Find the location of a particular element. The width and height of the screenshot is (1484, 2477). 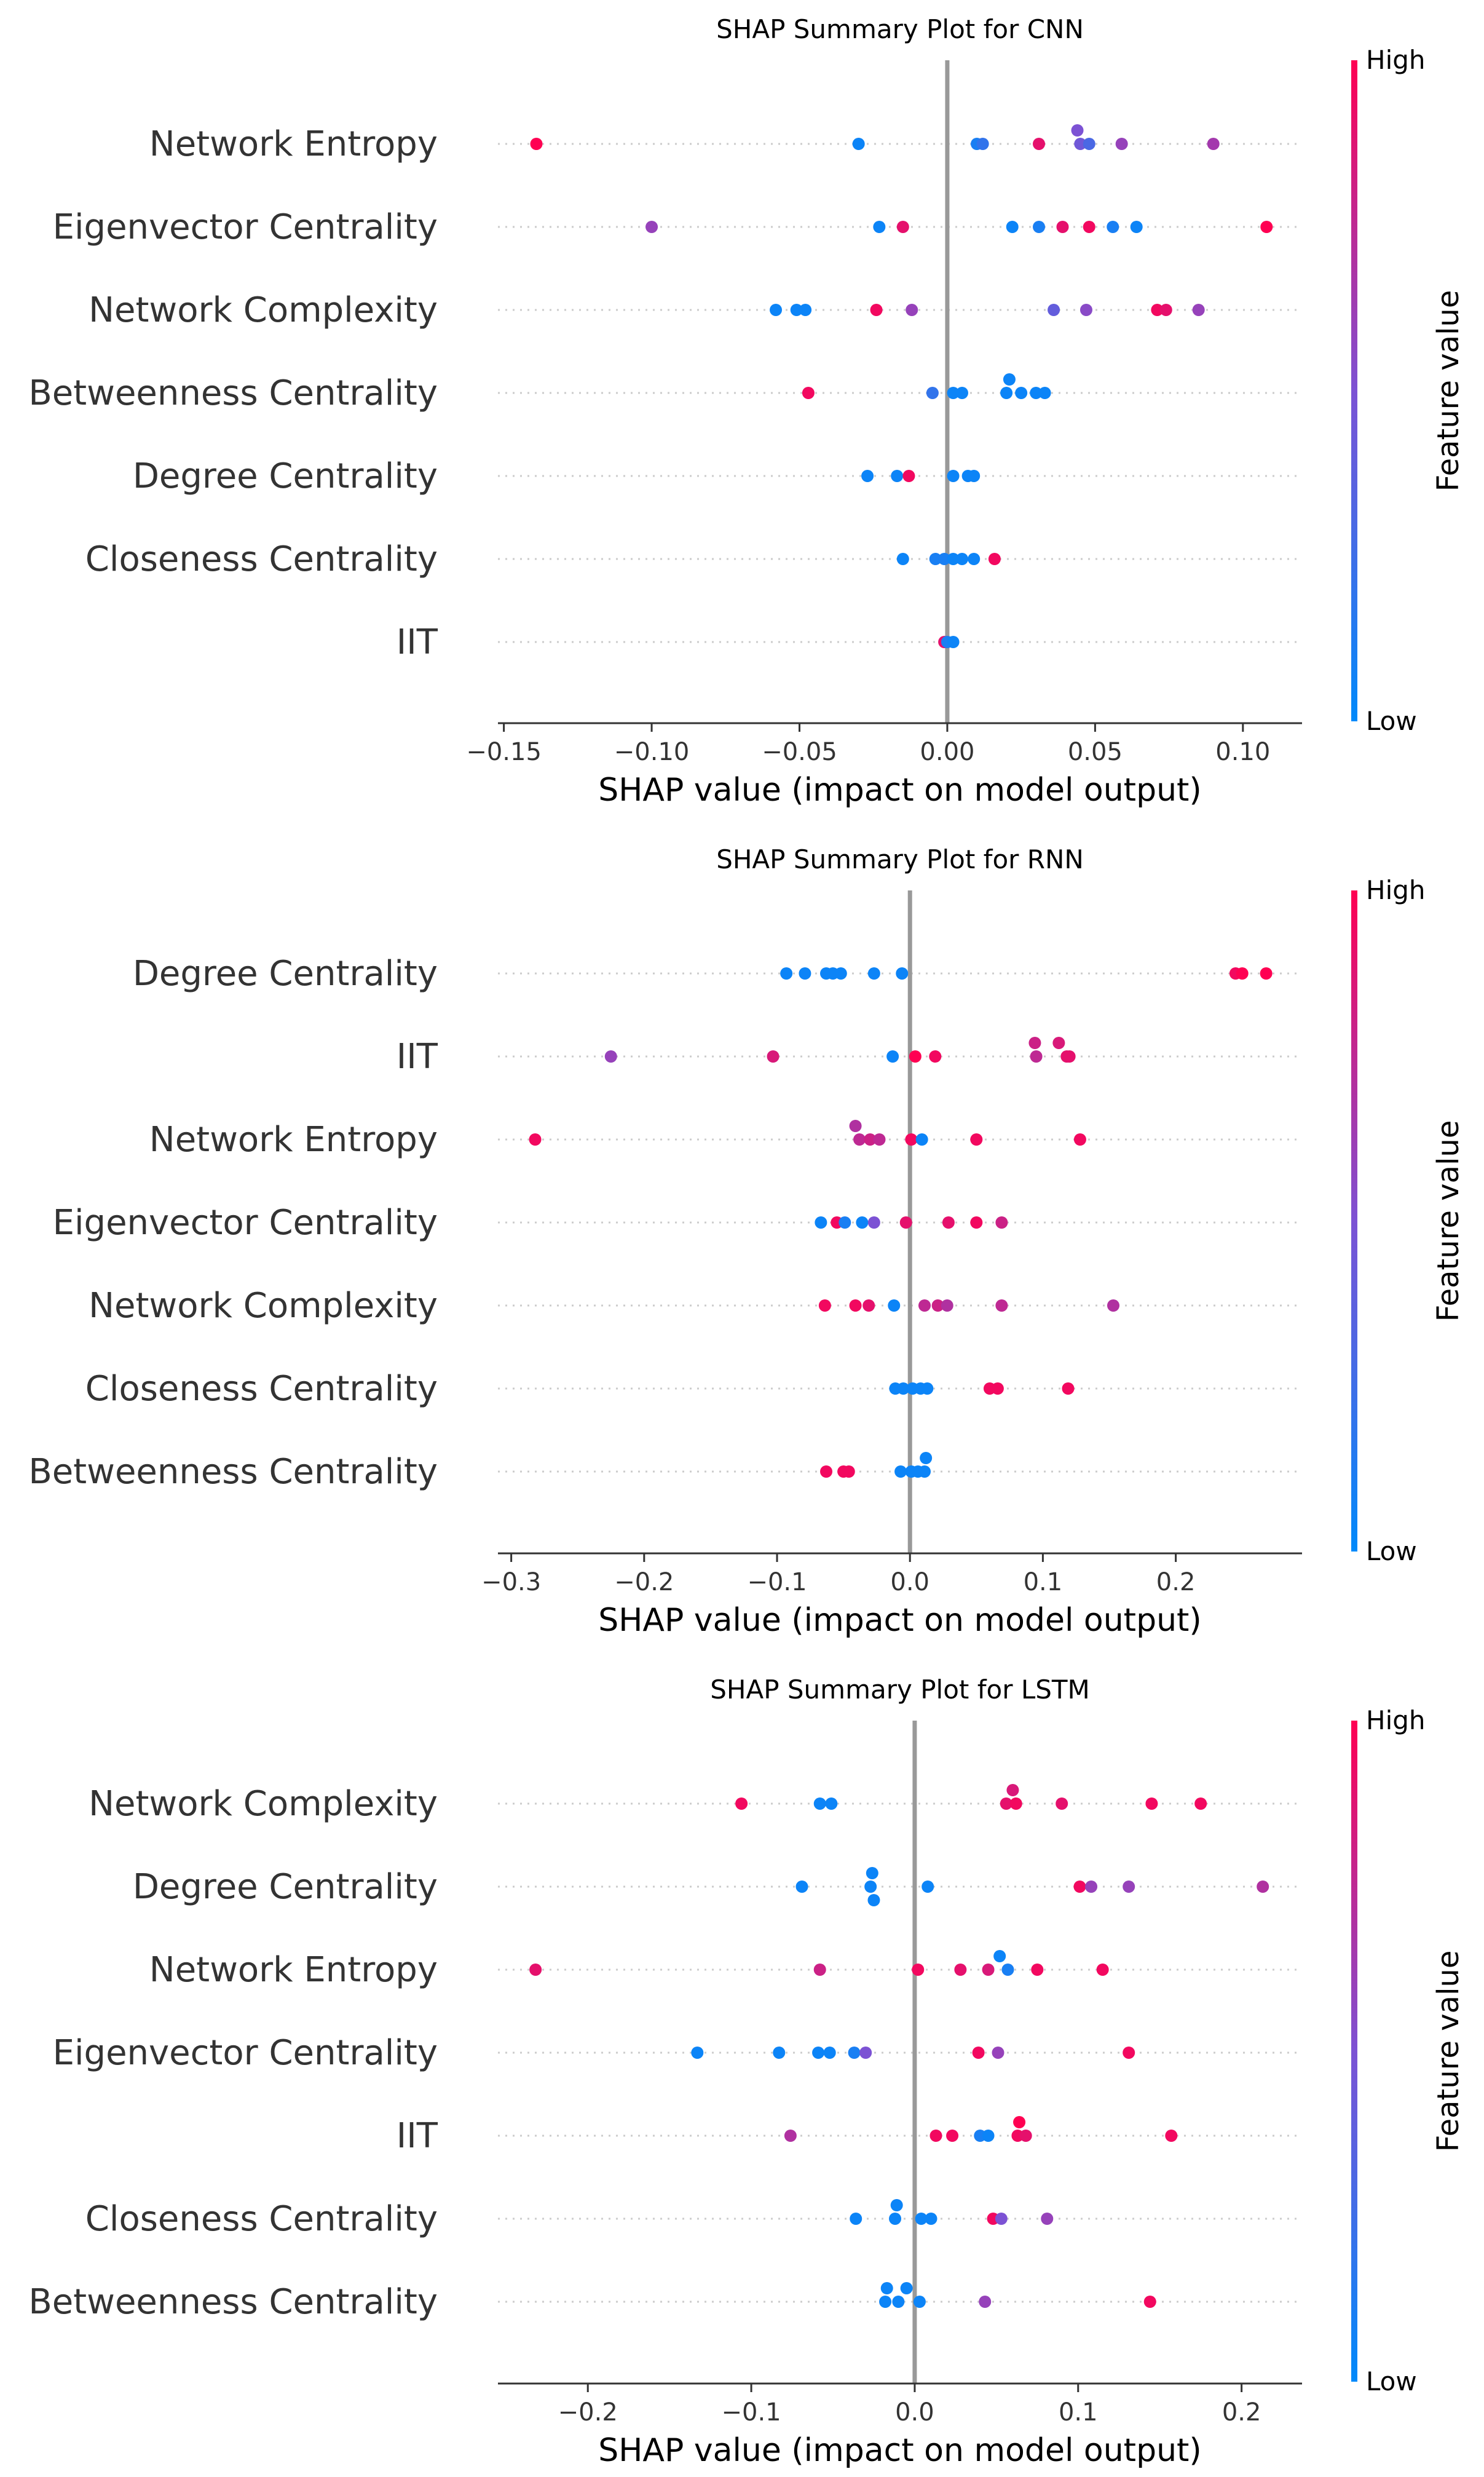

x-tick-label: −0.3 is located at coordinates (511, 1582).